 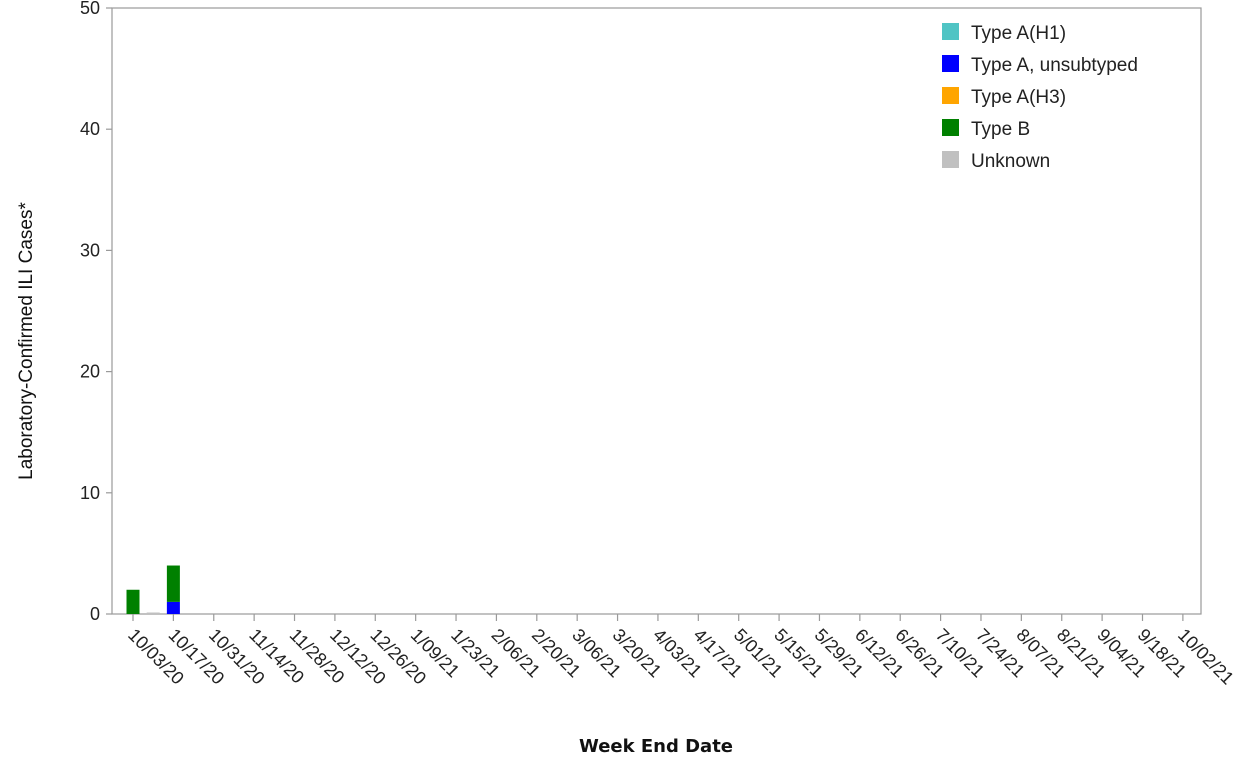 I want to click on y-axis: 0 10 20 30 40 50, so click(x=96, y=312).